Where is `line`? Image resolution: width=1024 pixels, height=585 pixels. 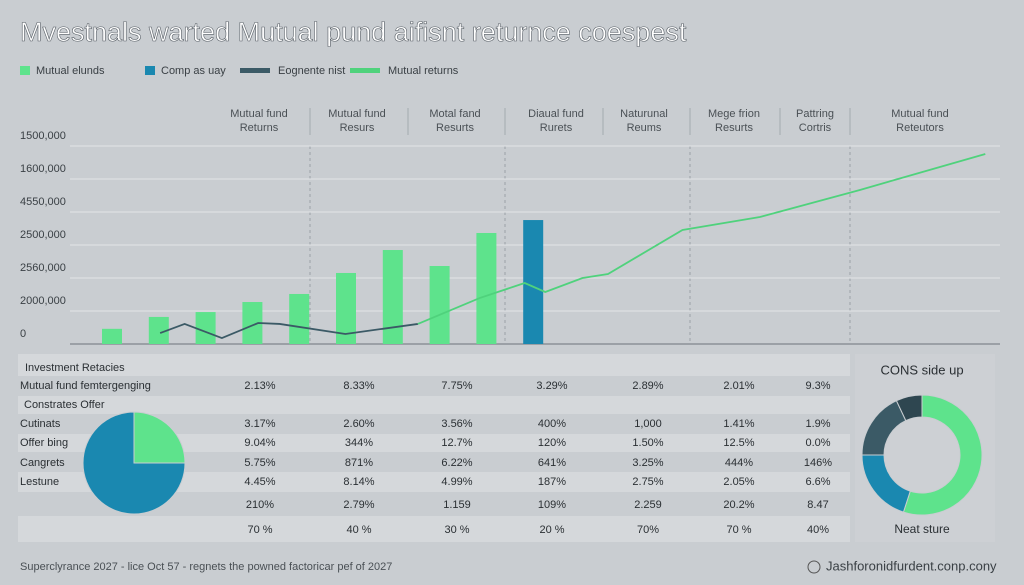 line is located at coordinates (289, 331).